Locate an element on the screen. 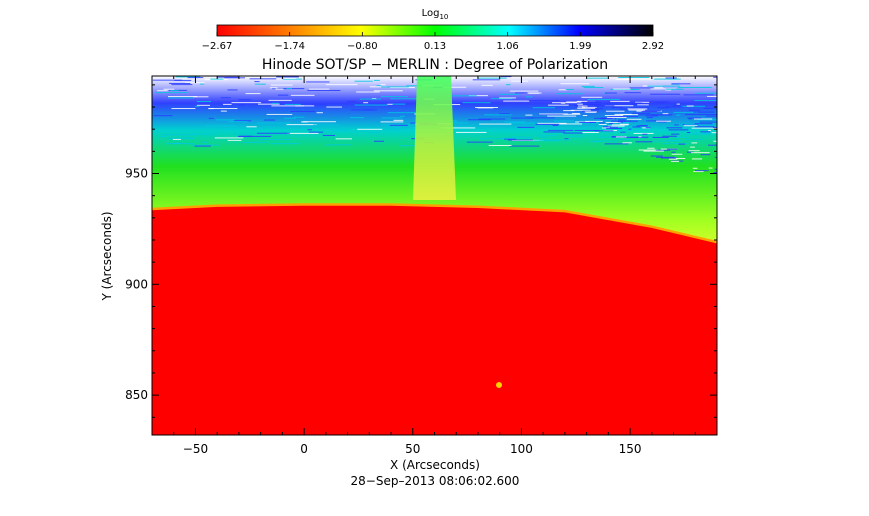  x-tick-label: 50 is located at coordinates (412, 449).